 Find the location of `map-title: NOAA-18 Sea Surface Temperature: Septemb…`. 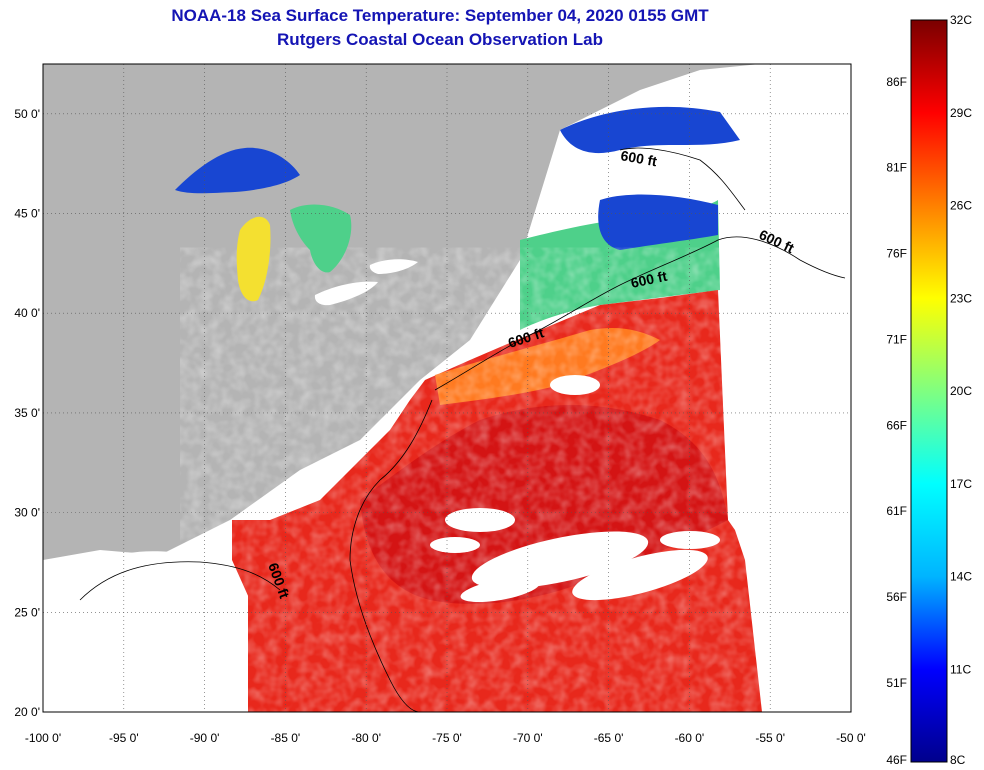

map-title: NOAA-18 Sea Surface Temperature: Septemb… is located at coordinates (440, 15).